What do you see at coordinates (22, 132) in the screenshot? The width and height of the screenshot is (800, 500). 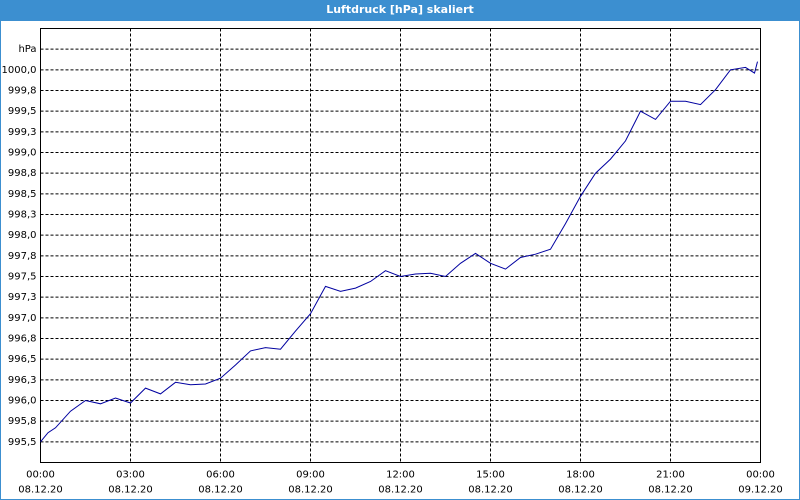 I see `y-tick-label: 999,3` at bounding box center [22, 132].